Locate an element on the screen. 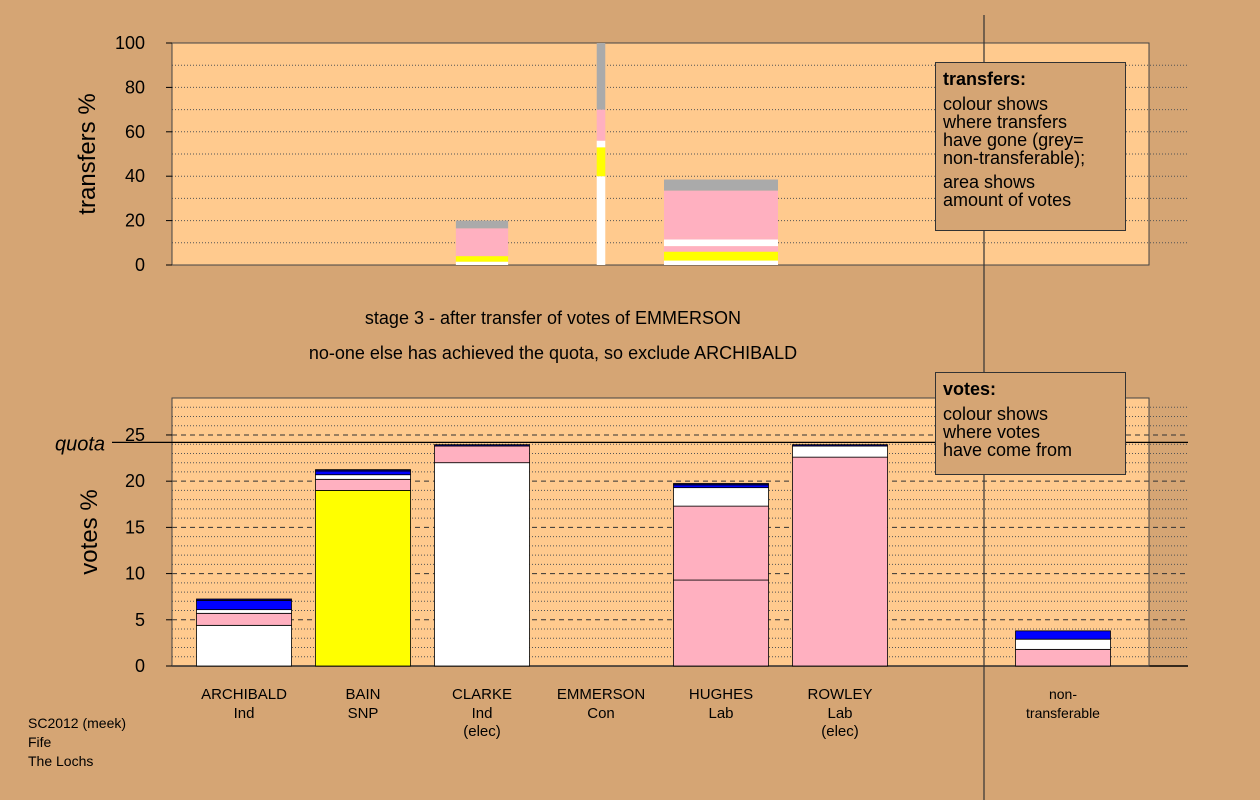 This screenshot has width=1260, height=800. y-tick-label: 5 is located at coordinates (140, 620).